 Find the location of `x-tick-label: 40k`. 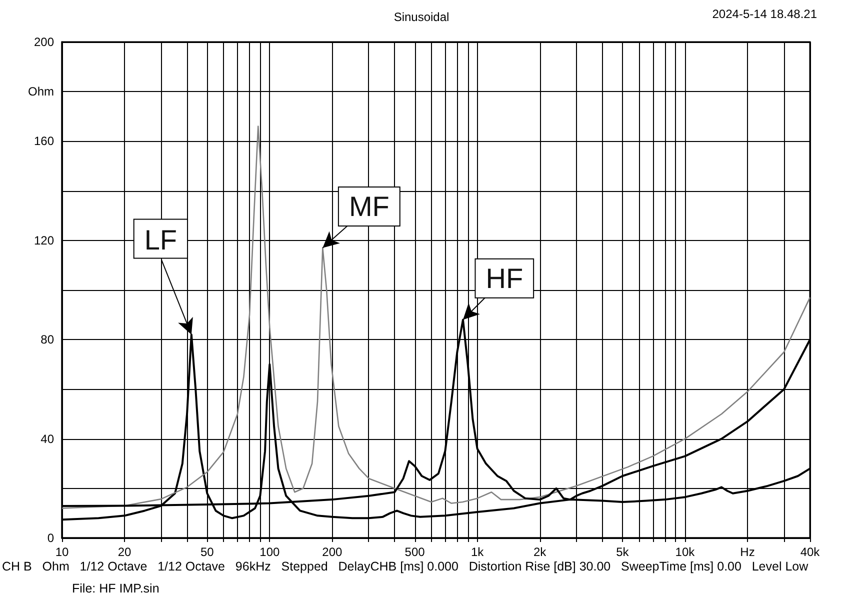

x-tick-label: 40k is located at coordinates (810, 552).